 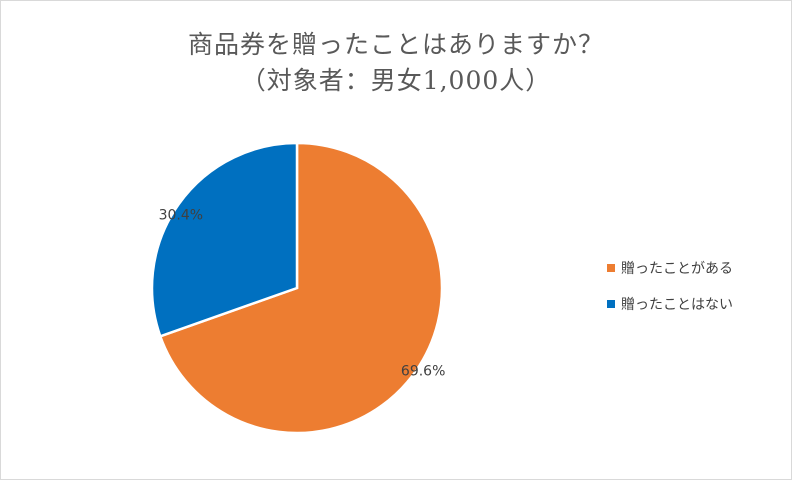 What do you see at coordinates (423, 371) in the screenshot?
I see `data-label-gift-given: 69.6%` at bounding box center [423, 371].